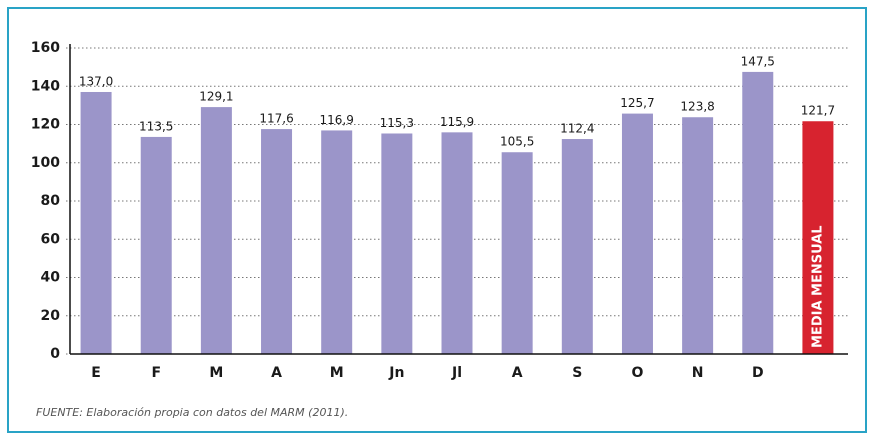  I want to click on x-tick-label: D, so click(758, 373).